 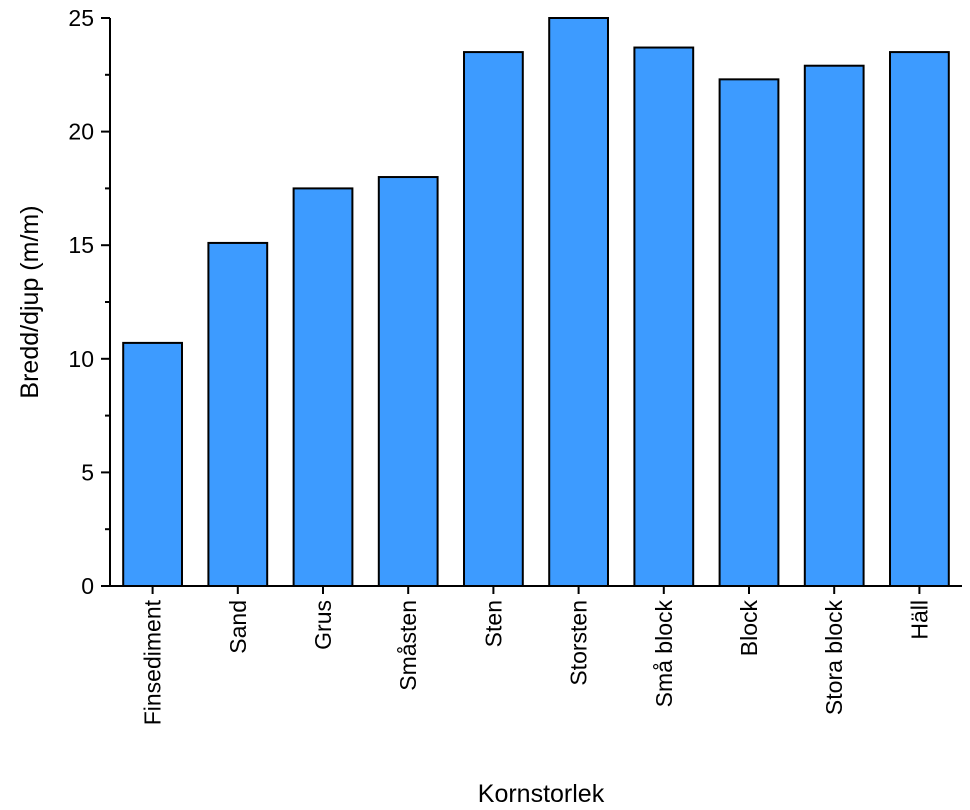 What do you see at coordinates (749, 628) in the screenshot?
I see `x-tick-label: Block` at bounding box center [749, 628].